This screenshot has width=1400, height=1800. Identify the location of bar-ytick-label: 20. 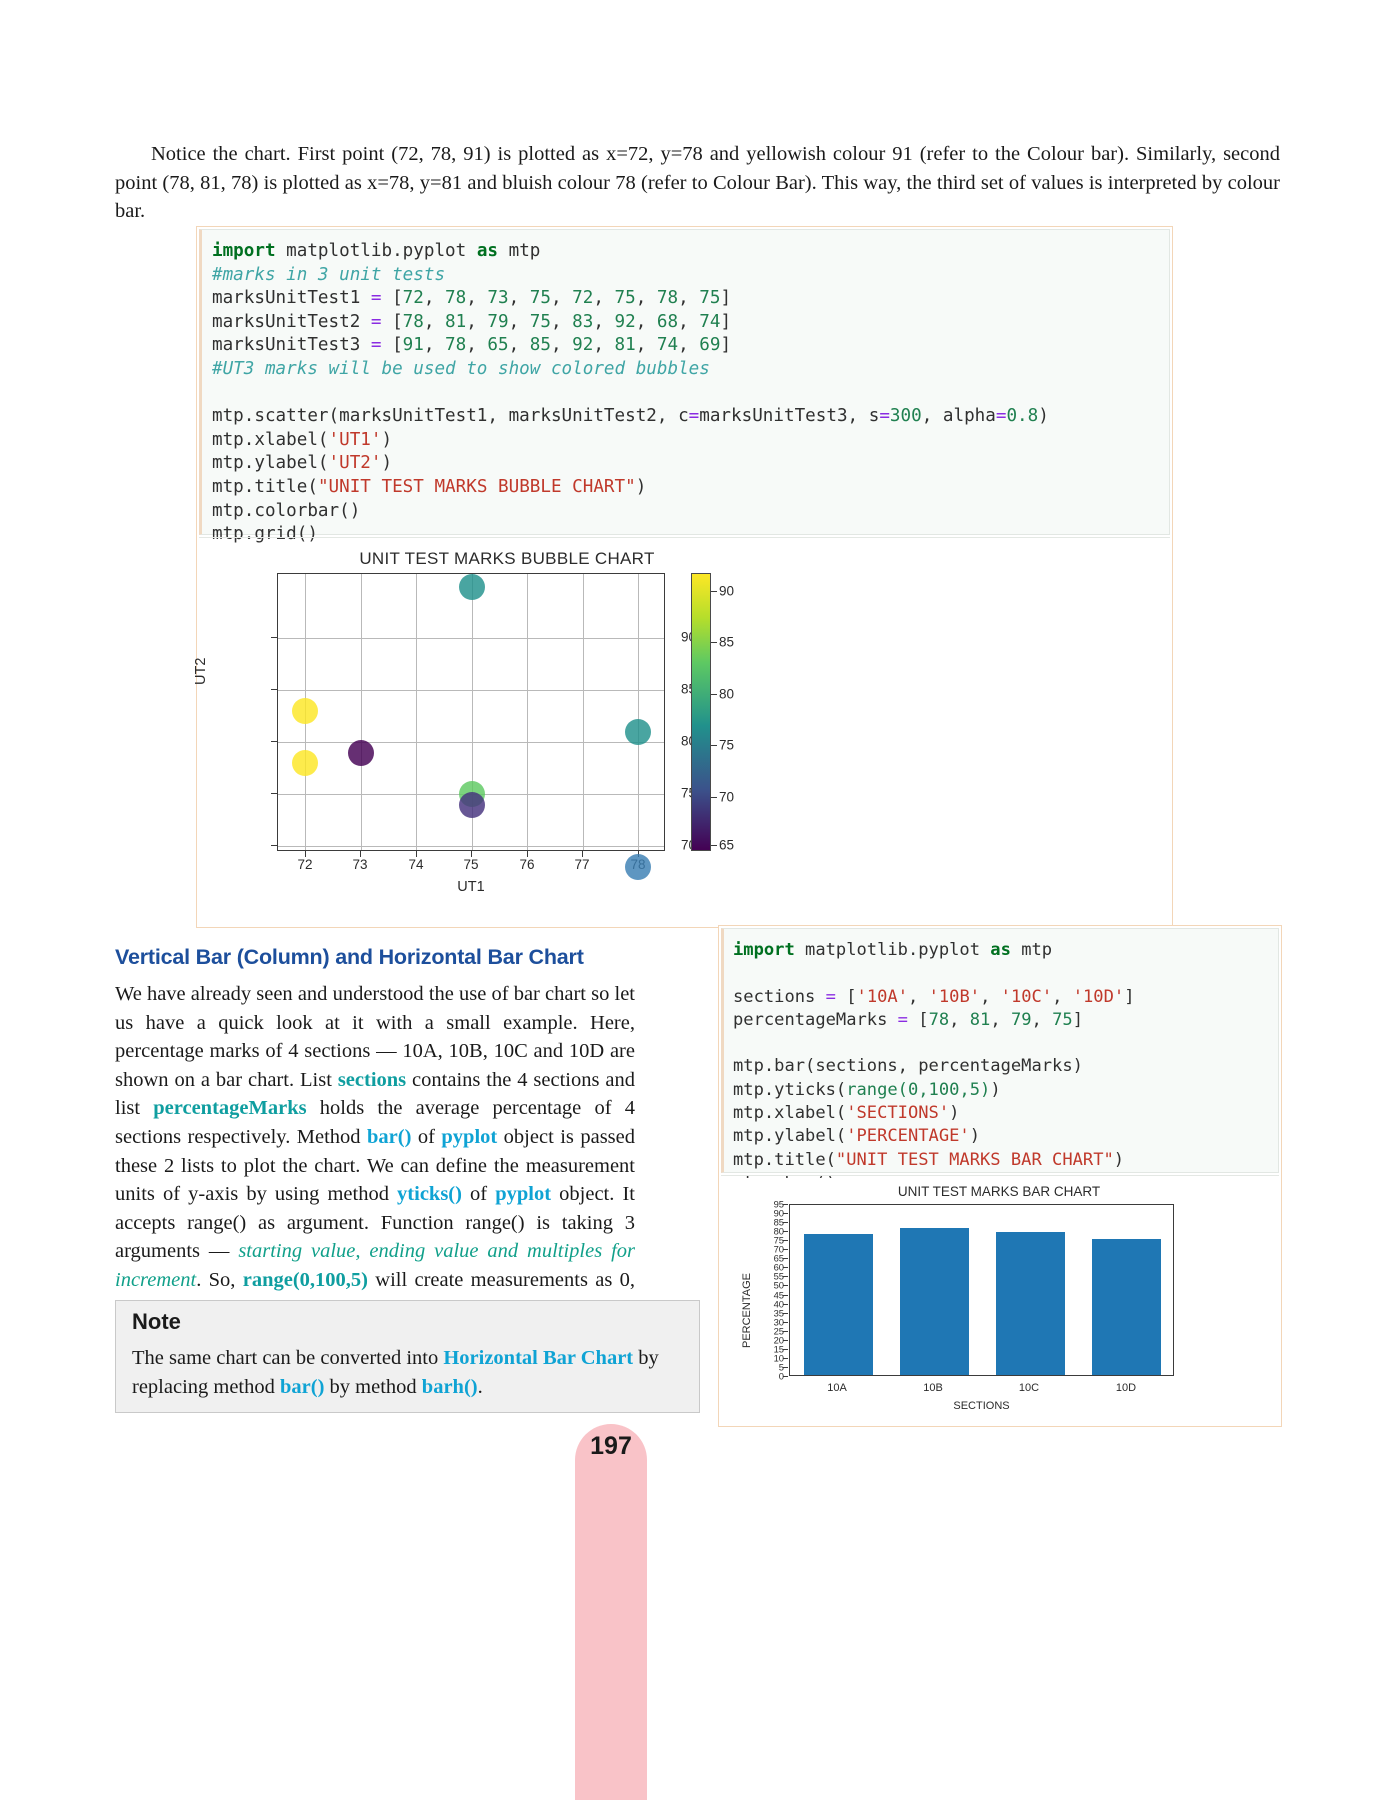
(778, 1340).